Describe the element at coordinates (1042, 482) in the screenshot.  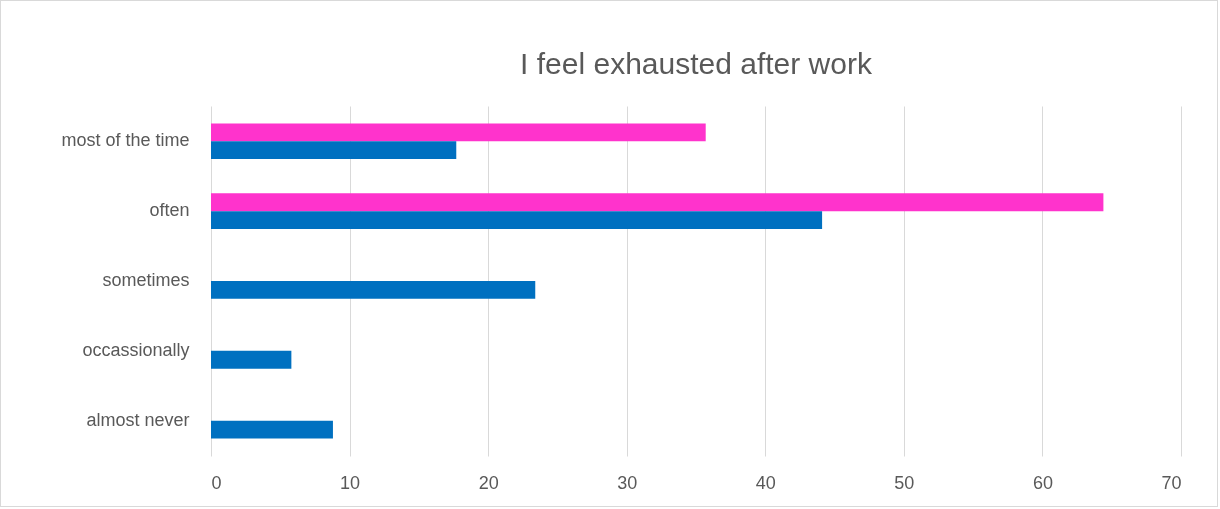
I see `x-tick-label: 60` at that location.